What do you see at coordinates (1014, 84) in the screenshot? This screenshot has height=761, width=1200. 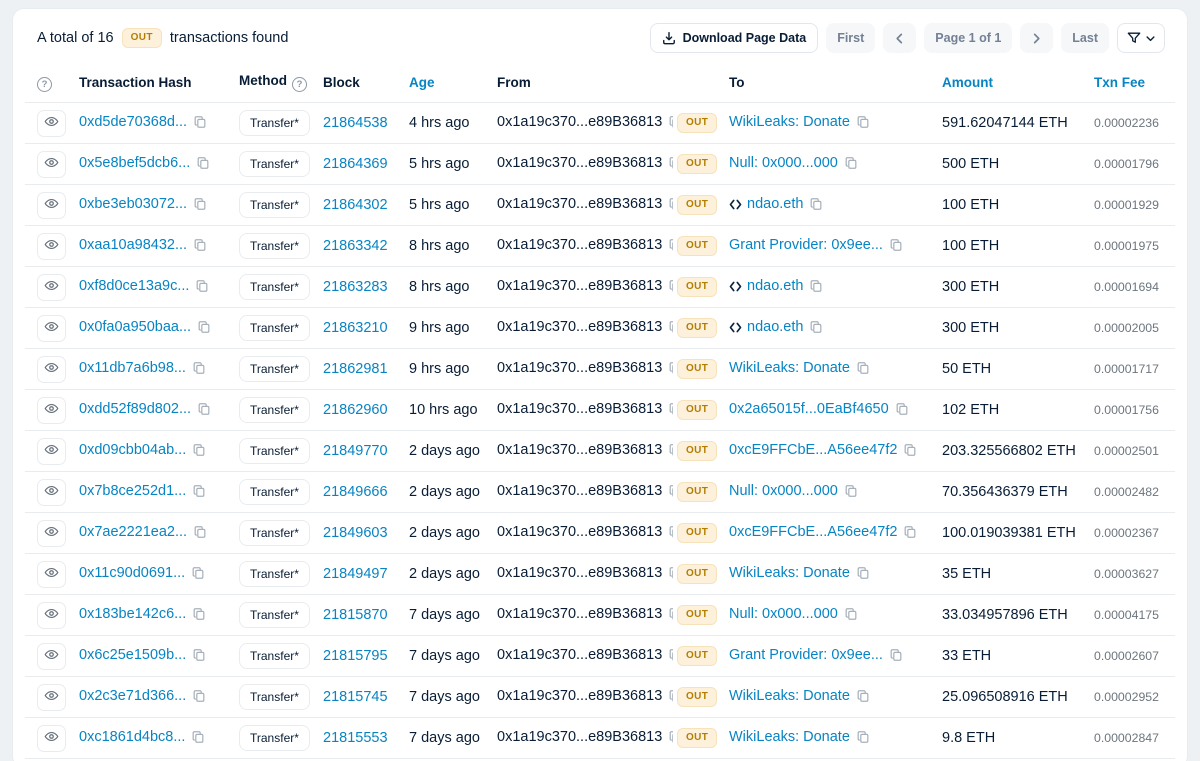 I see `header-amount-sort: Amount` at bounding box center [1014, 84].